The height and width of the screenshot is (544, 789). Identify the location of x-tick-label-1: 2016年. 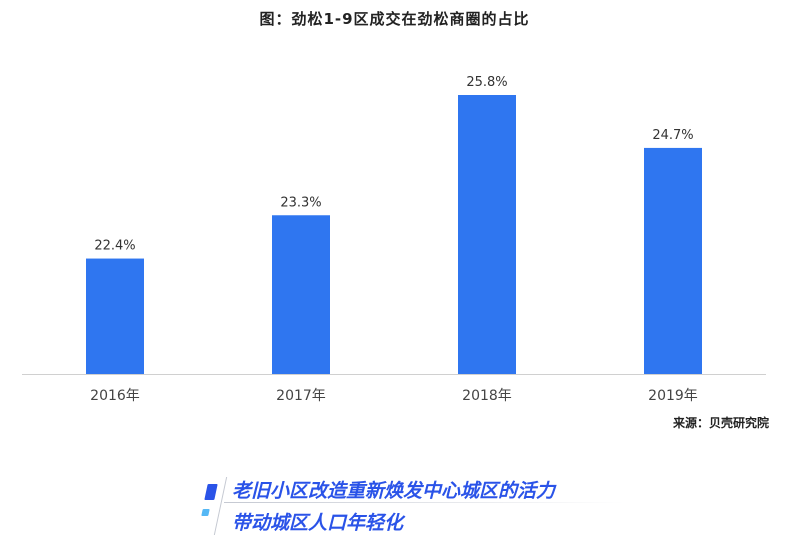
(115, 396).